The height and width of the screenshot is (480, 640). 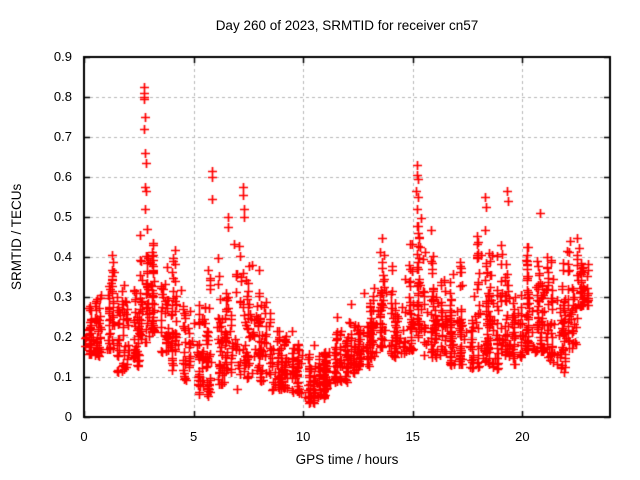 I want to click on y-tick-label: 0.2, so click(x=62, y=336).